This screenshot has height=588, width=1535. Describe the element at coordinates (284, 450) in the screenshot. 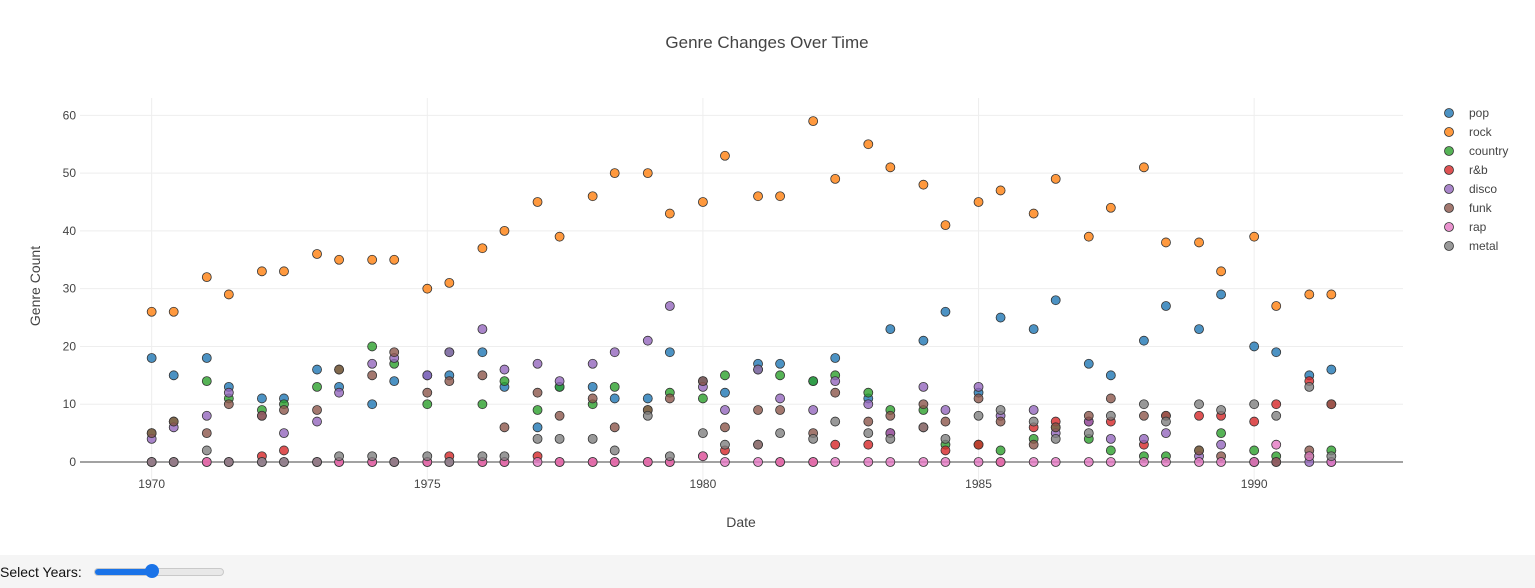

I see `data-point-r&b` at that location.